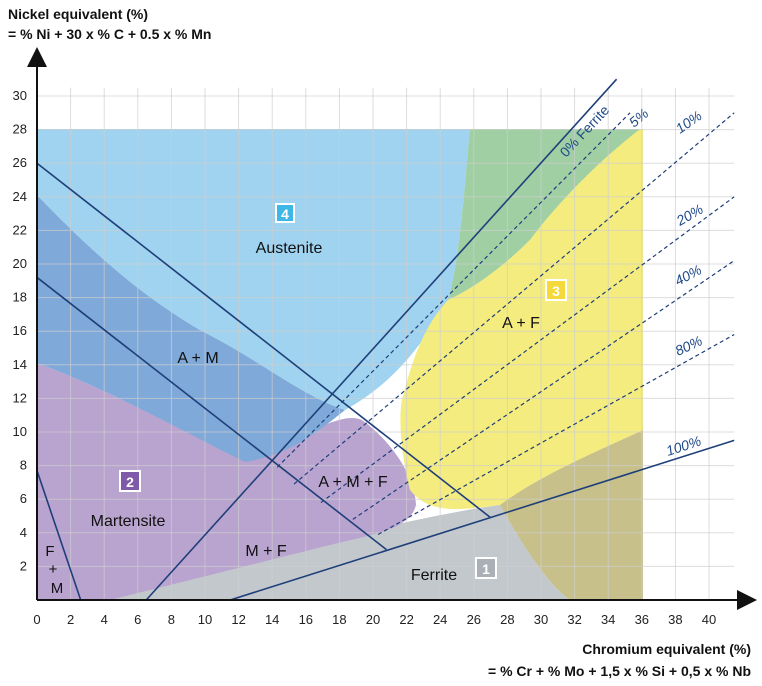  I want to click on x-tick-label: 16, so click(306, 619).